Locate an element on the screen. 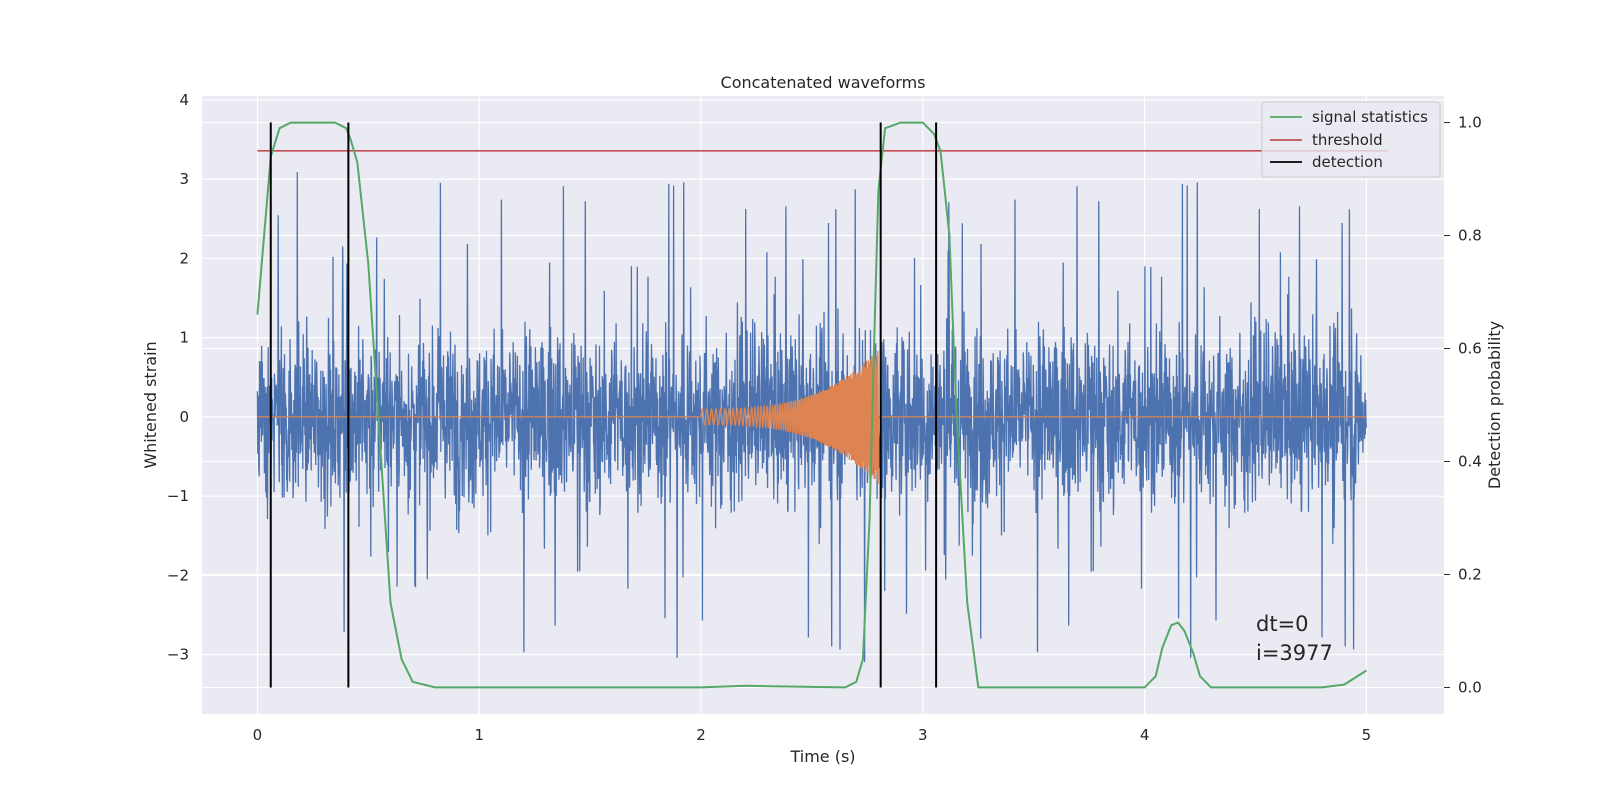  y2-tick-label: 0.4 is located at coordinates (1470, 461).